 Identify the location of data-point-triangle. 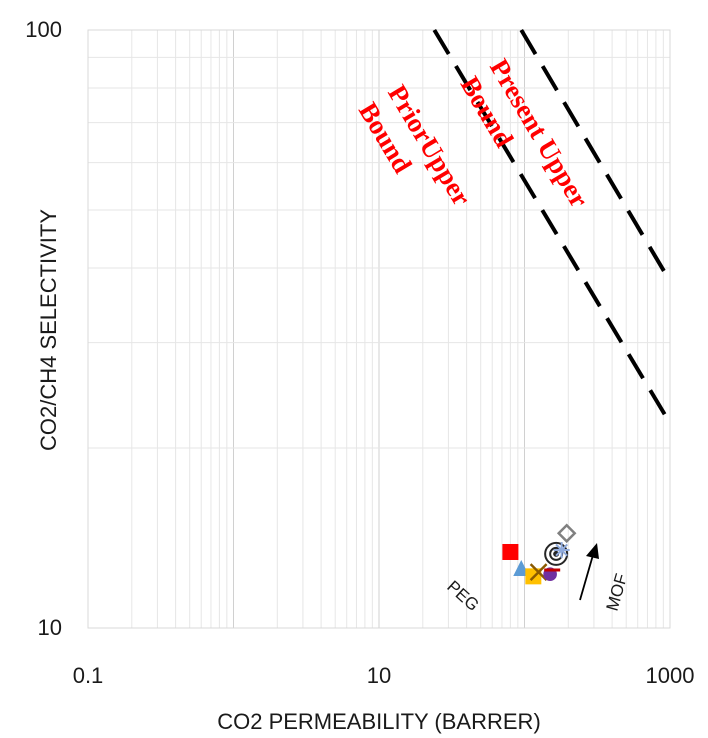
(521, 567).